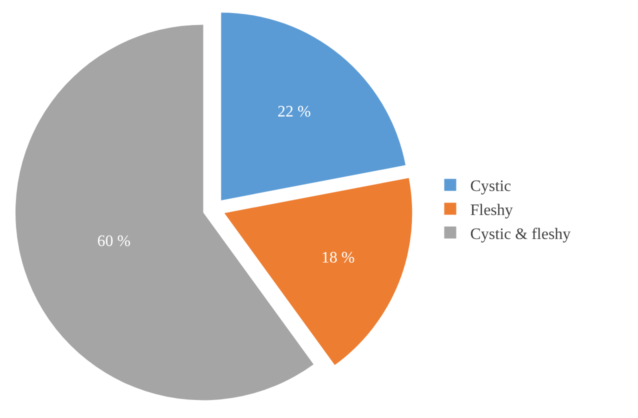 The height and width of the screenshot is (418, 638). Describe the element at coordinates (491, 210) in the screenshot. I see `legend-label: Fleshy` at that location.